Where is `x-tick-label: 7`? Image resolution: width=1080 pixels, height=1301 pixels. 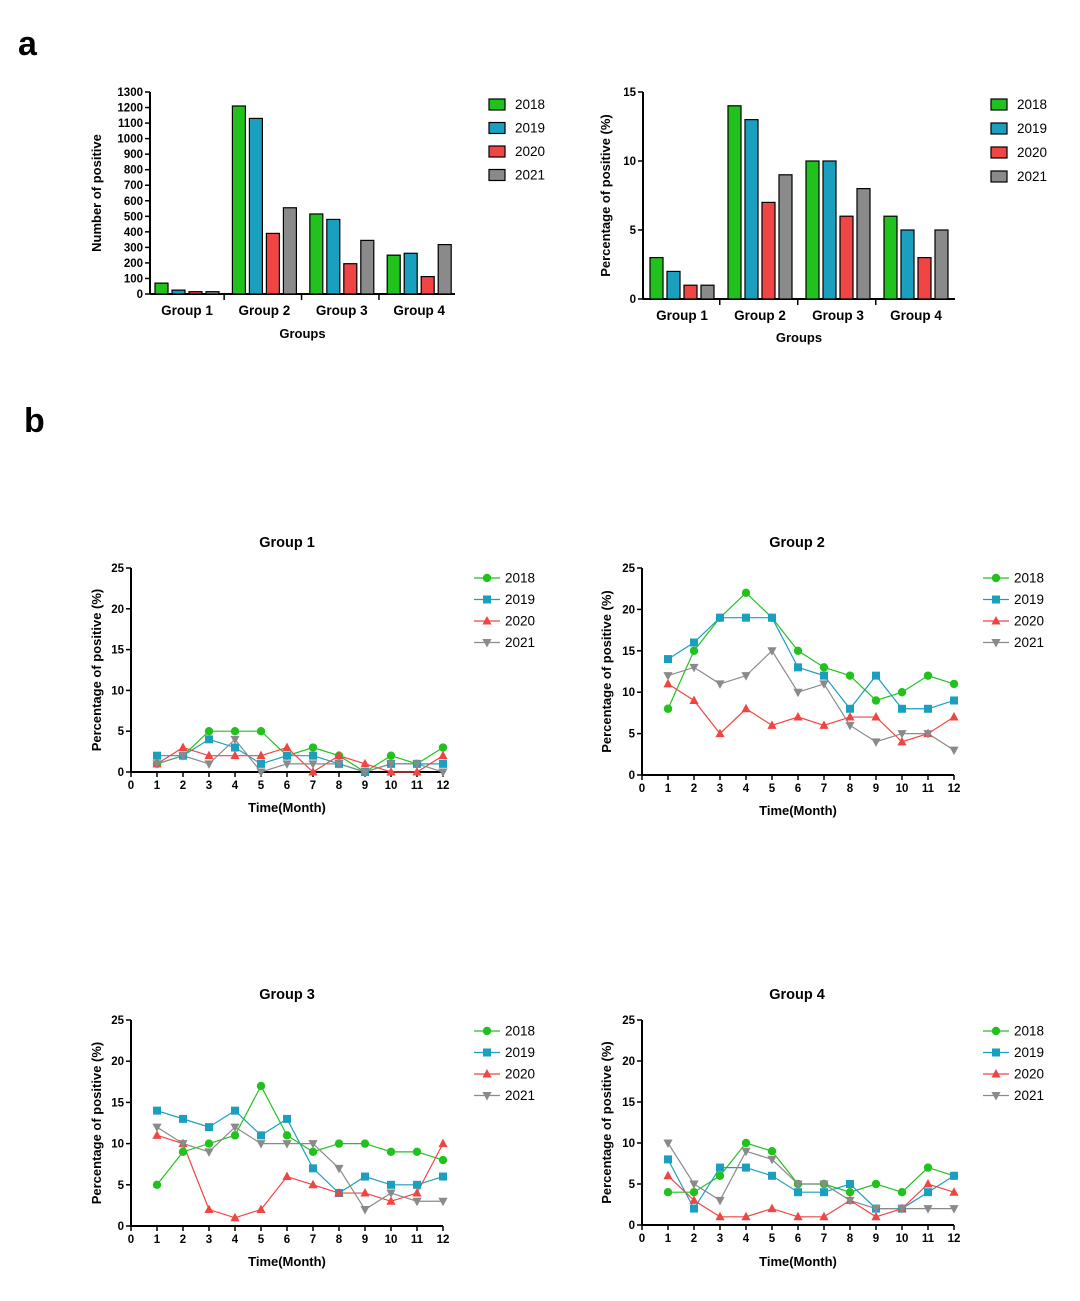
x-tick-label: 7 is located at coordinates (824, 1239).